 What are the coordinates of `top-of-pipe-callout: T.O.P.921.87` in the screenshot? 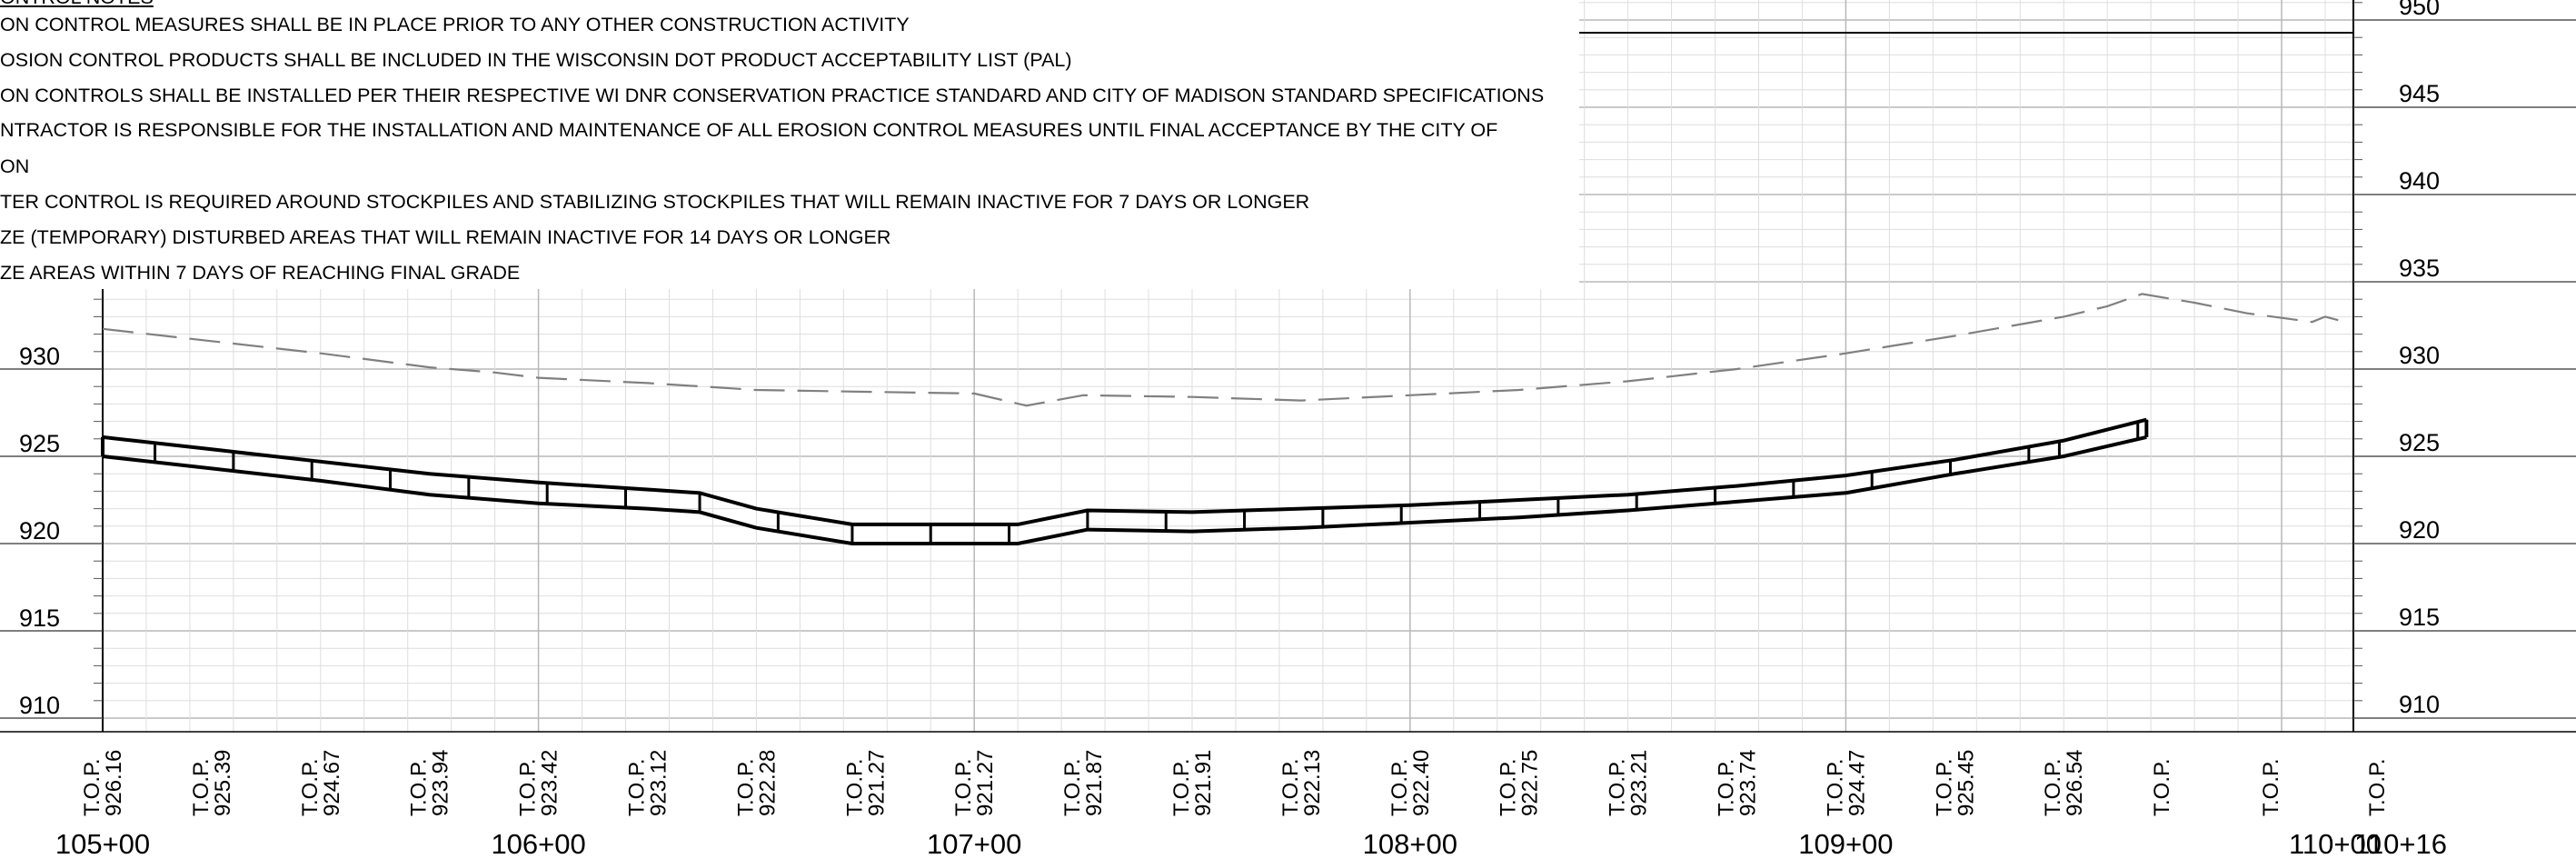 It's located at (1083, 783).